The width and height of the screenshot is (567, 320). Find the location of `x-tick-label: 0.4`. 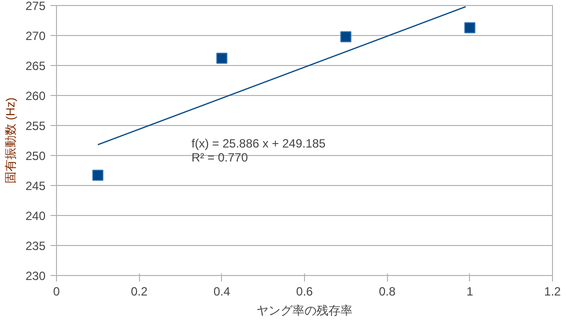

x-tick-label: 0.4 is located at coordinates (221, 291).